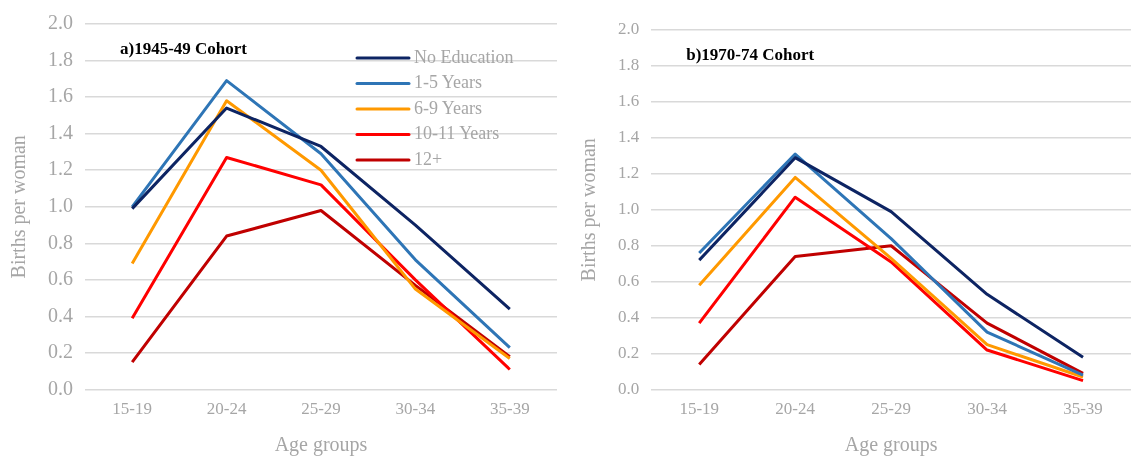 This screenshot has width=1139, height=466. What do you see at coordinates (750, 55) in the screenshot?
I see `text: b)1970-74 Cohort` at bounding box center [750, 55].